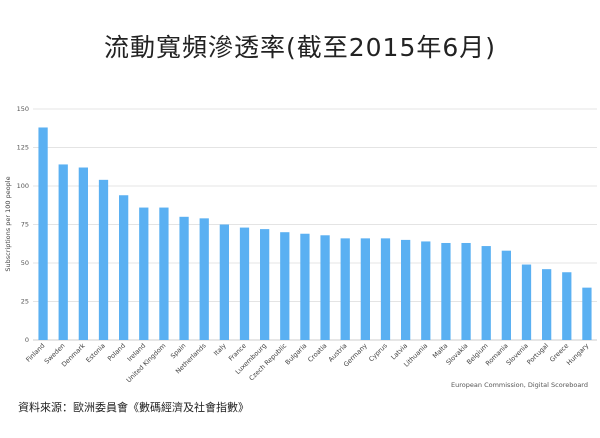 The width and height of the screenshot is (600, 438). Describe the element at coordinates (440, 351) in the screenshot. I see `x-tick-label: Malta` at that location.